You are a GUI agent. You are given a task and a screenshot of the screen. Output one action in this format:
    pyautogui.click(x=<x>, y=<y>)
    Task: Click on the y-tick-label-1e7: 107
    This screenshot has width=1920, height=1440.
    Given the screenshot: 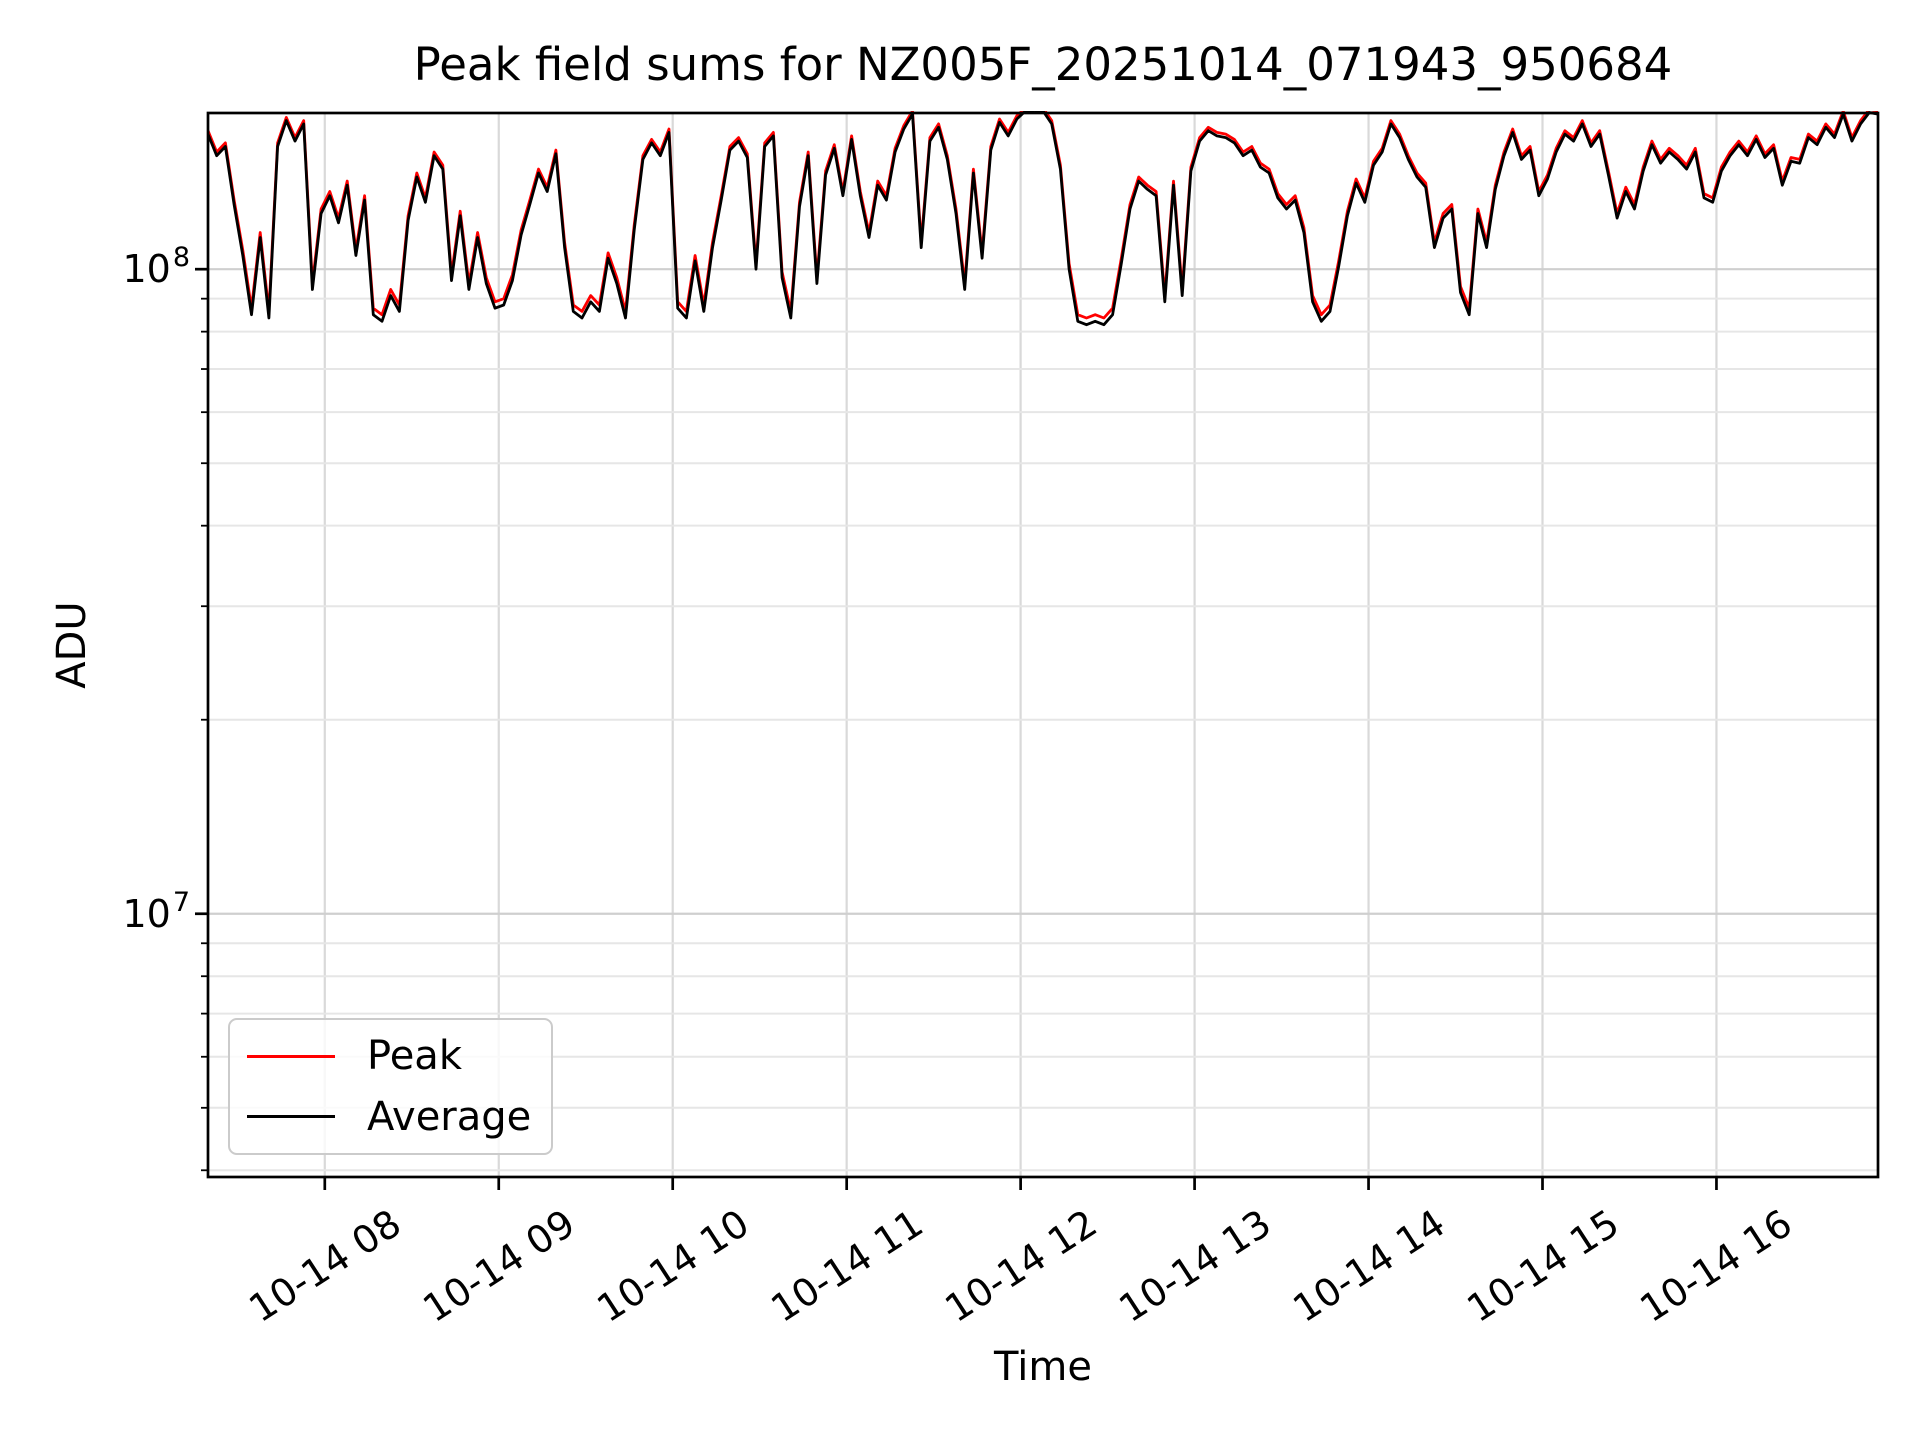 What is the action you would take?
    pyautogui.click(x=125, y=911)
    